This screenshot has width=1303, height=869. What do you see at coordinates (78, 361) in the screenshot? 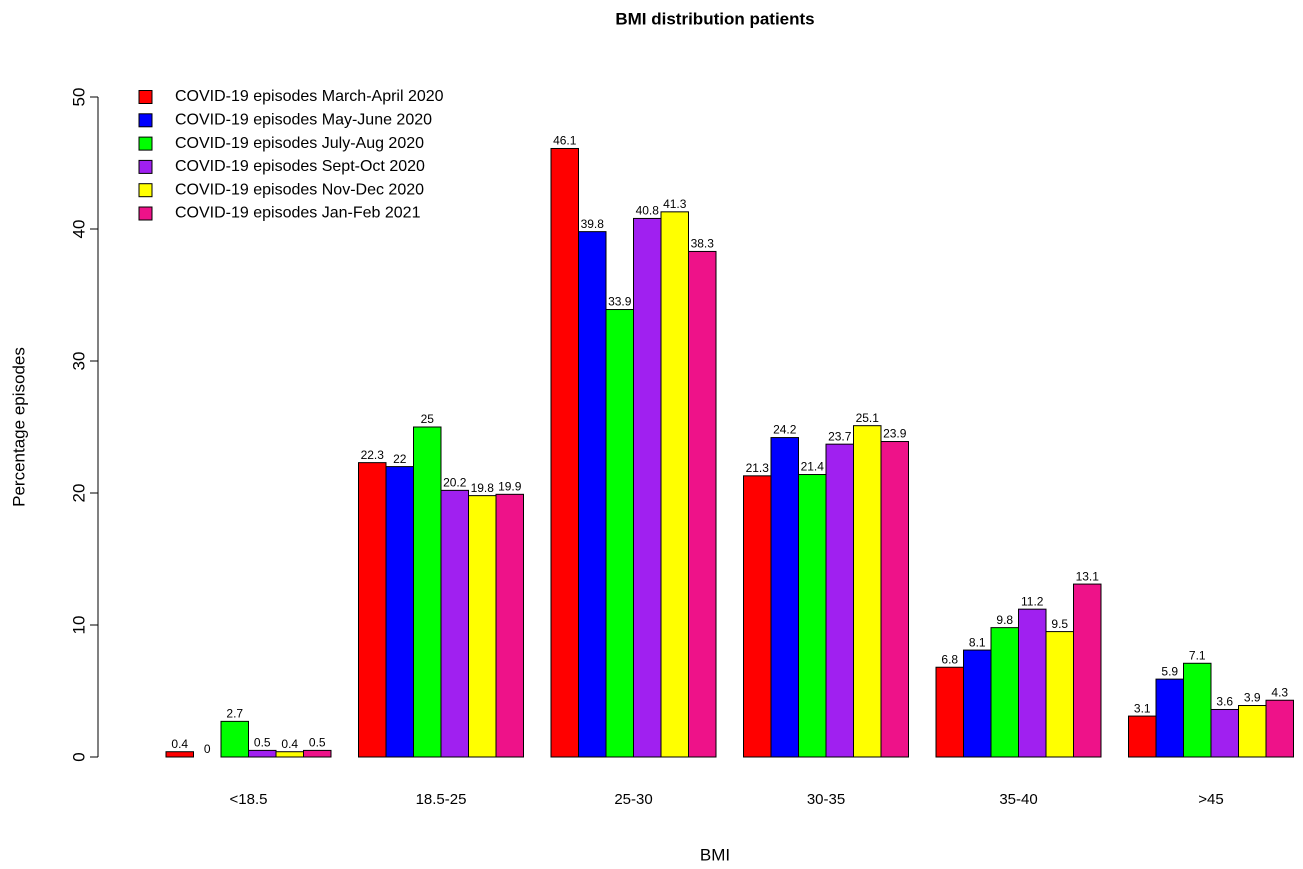
I see `y-tick-label: 30` at bounding box center [78, 361].